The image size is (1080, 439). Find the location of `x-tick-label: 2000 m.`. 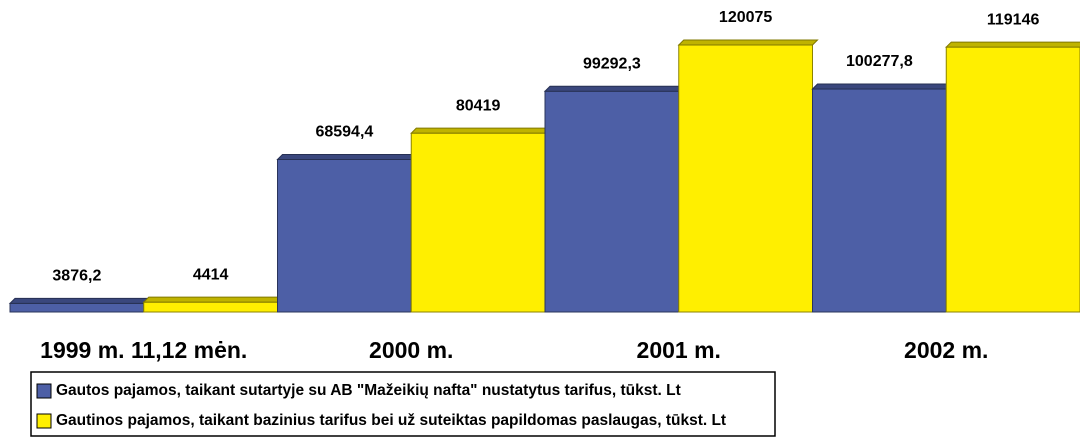

x-tick-label: 2000 m. is located at coordinates (411, 350).